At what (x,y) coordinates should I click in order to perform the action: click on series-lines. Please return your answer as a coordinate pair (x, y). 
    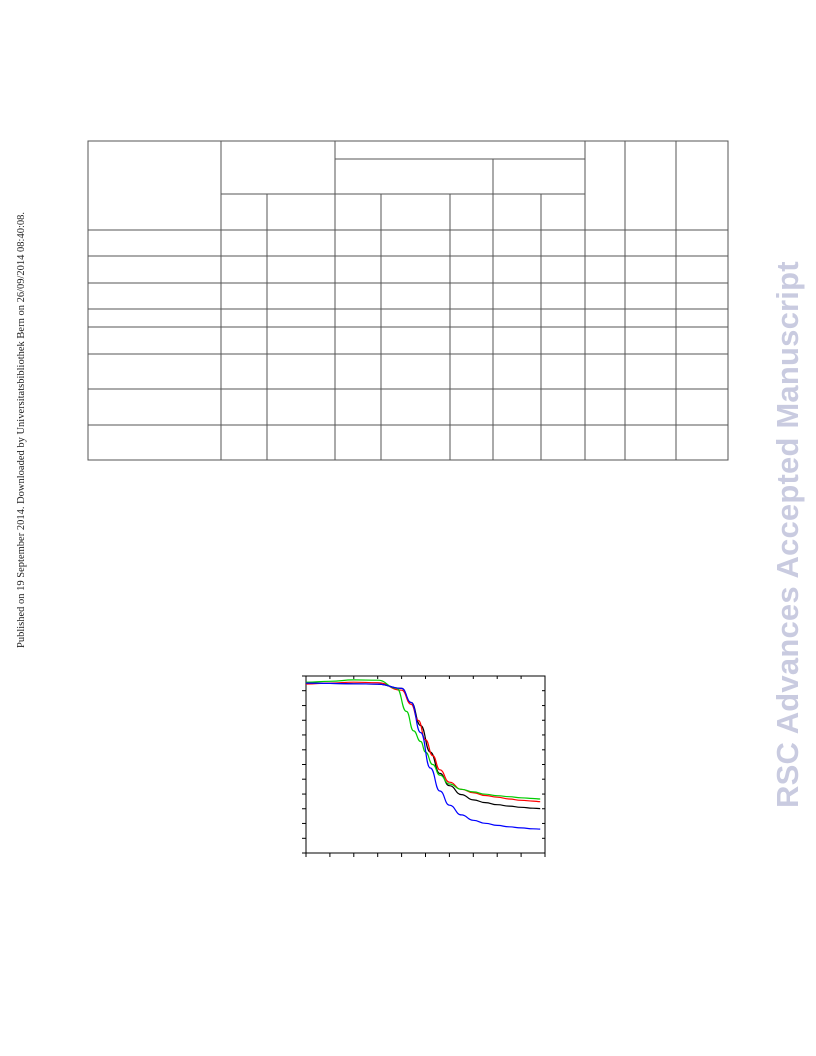
    Looking at the image, I should click on (423, 754).